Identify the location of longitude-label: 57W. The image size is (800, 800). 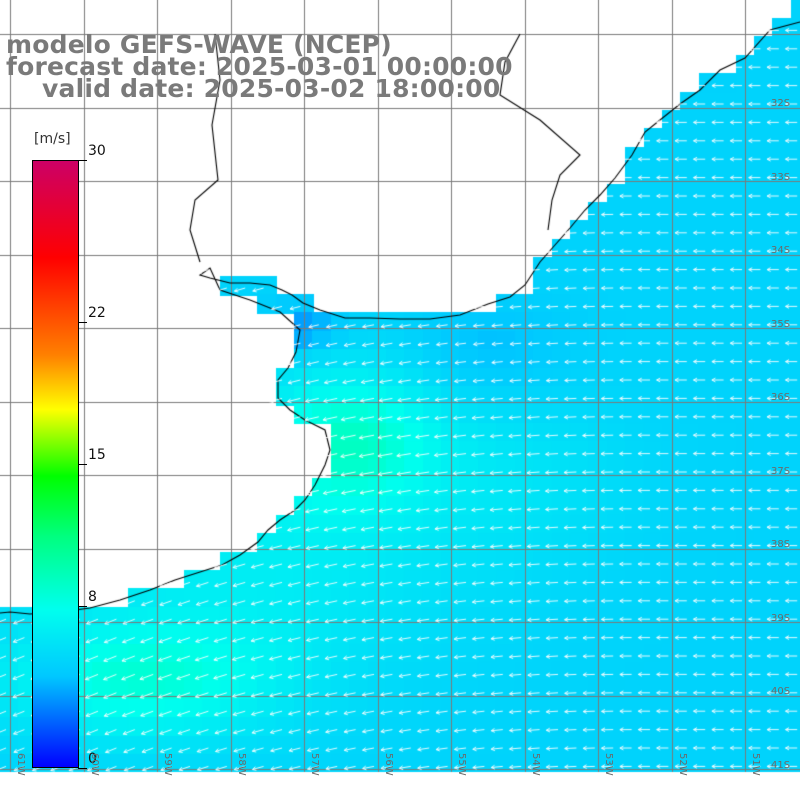
(314, 764).